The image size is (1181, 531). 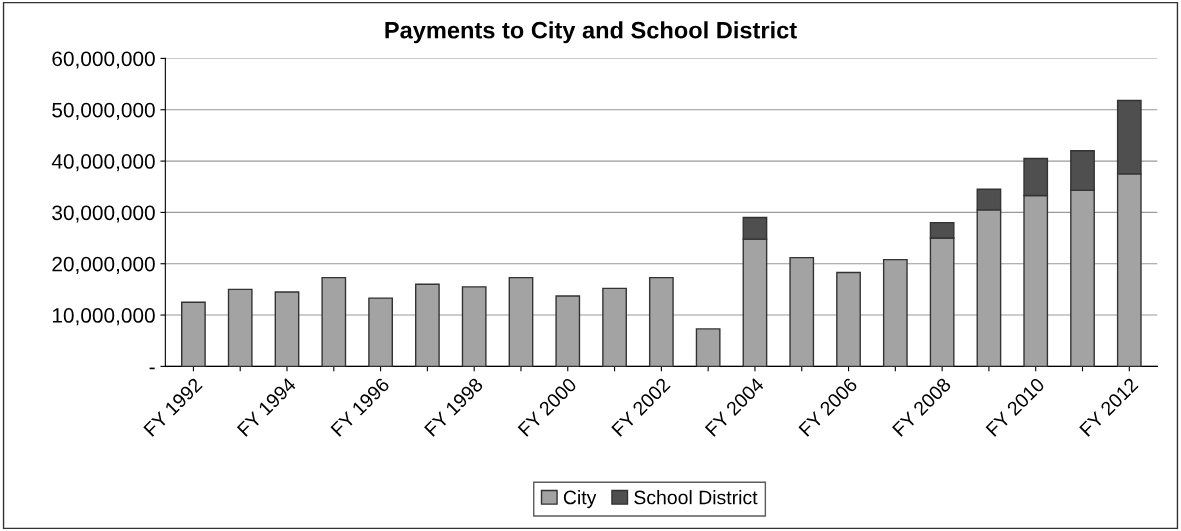 I want to click on y-tick-label: 40,000,000, so click(x=103, y=163).